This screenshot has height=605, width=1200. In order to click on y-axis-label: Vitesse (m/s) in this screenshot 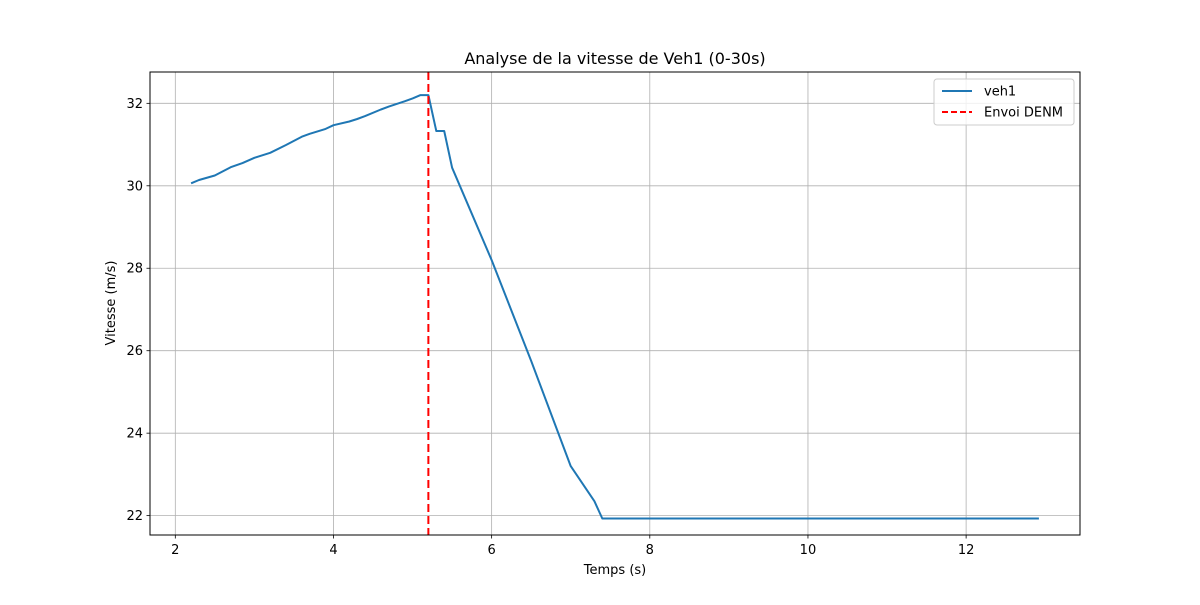, I will do `click(111, 303)`.